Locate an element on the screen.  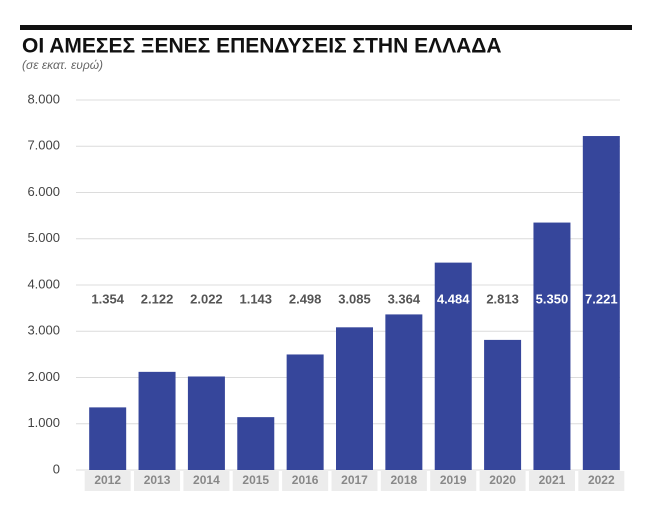
chart-subtitle: (σε εκατ. ευρώ) is located at coordinates (62, 65).